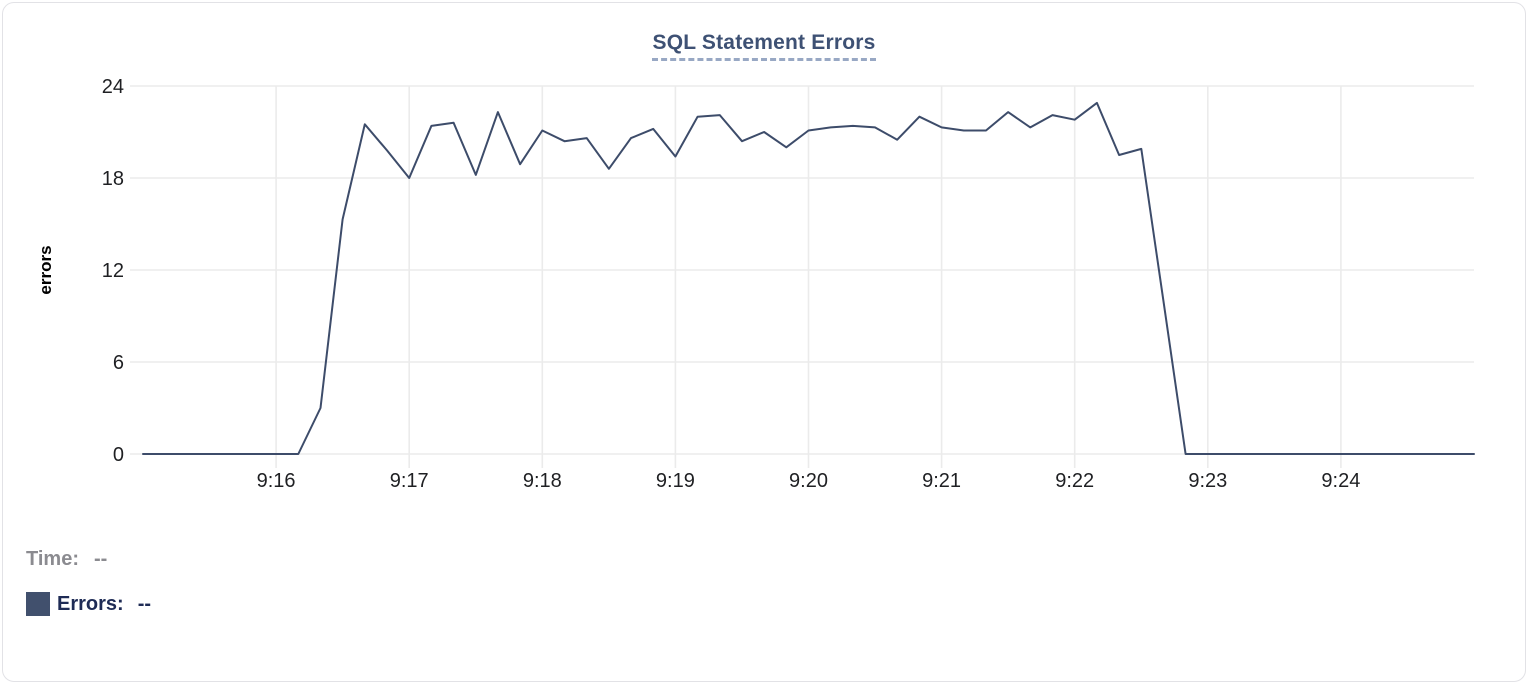  Describe the element at coordinates (88, 581) in the screenshot. I see `chart-tooltip-readout: Time: -- Errors: --` at that location.